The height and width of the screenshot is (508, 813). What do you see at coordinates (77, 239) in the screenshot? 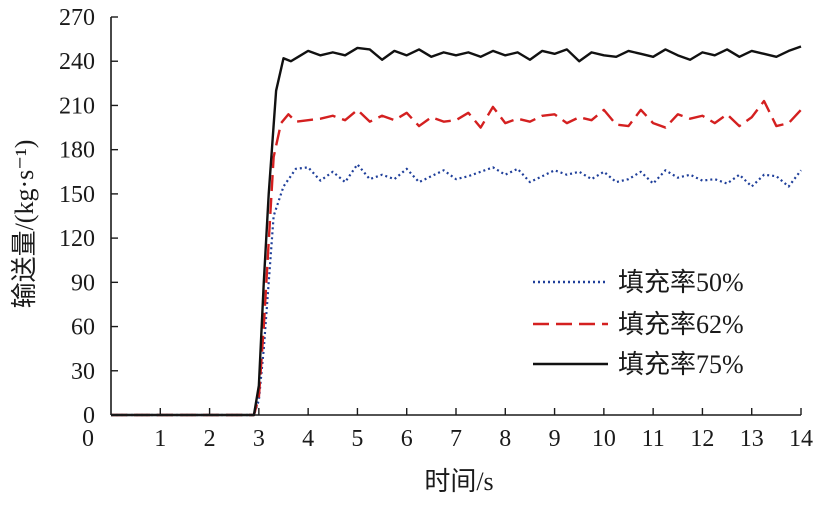
I see `y-tick-label: 120` at bounding box center [77, 239].